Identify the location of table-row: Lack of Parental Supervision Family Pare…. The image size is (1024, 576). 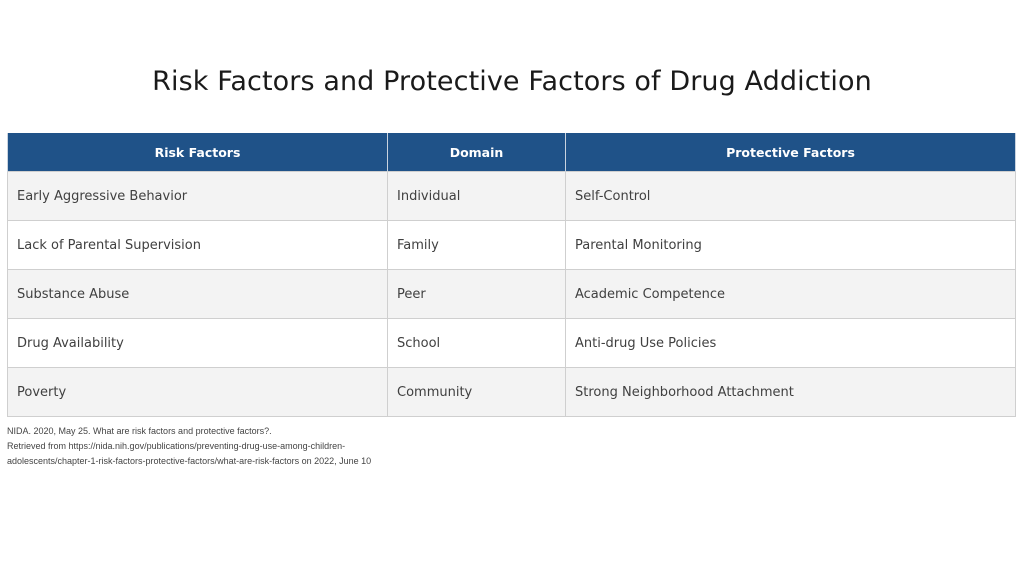
(511, 245).